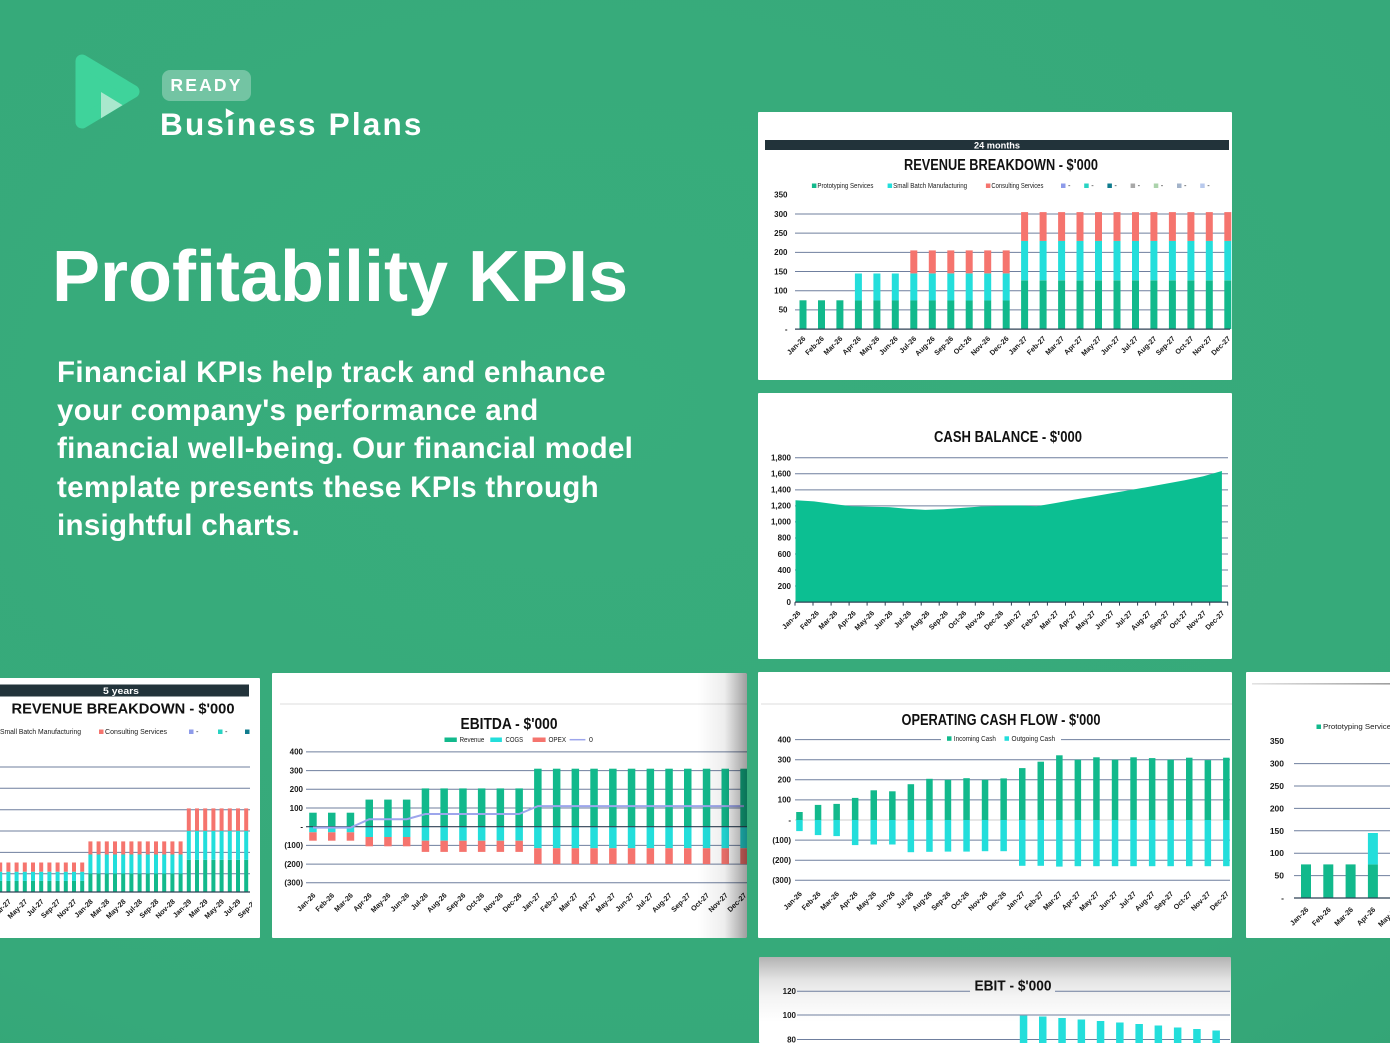 Image resolution: width=1390 pixels, height=1043 pixels. Describe the element at coordinates (790, 991) in the screenshot. I see `svg-text: 120` at that location.